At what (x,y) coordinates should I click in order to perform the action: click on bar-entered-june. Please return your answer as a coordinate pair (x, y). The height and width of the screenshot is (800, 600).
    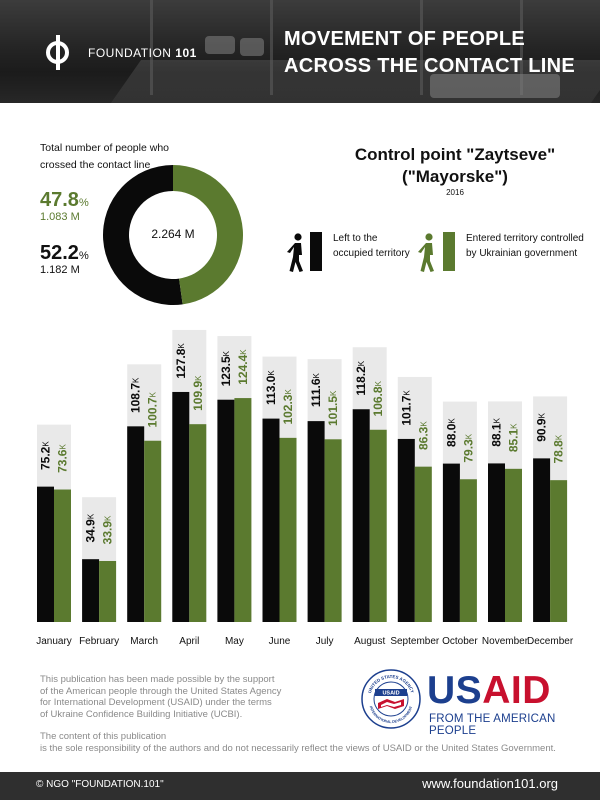
    Looking at the image, I should click on (288, 529).